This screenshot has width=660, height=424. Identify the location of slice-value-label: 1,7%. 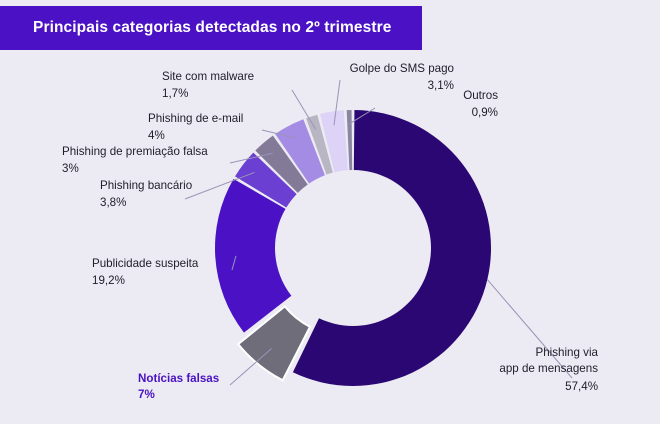
(175, 93).